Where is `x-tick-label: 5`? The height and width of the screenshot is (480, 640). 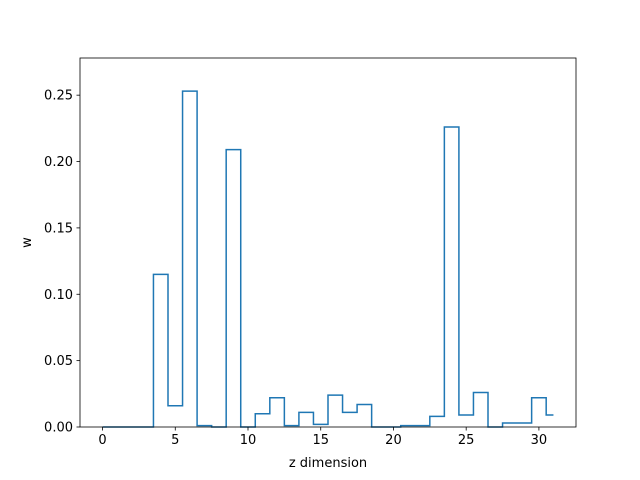 x-tick-label: 5 is located at coordinates (175, 440).